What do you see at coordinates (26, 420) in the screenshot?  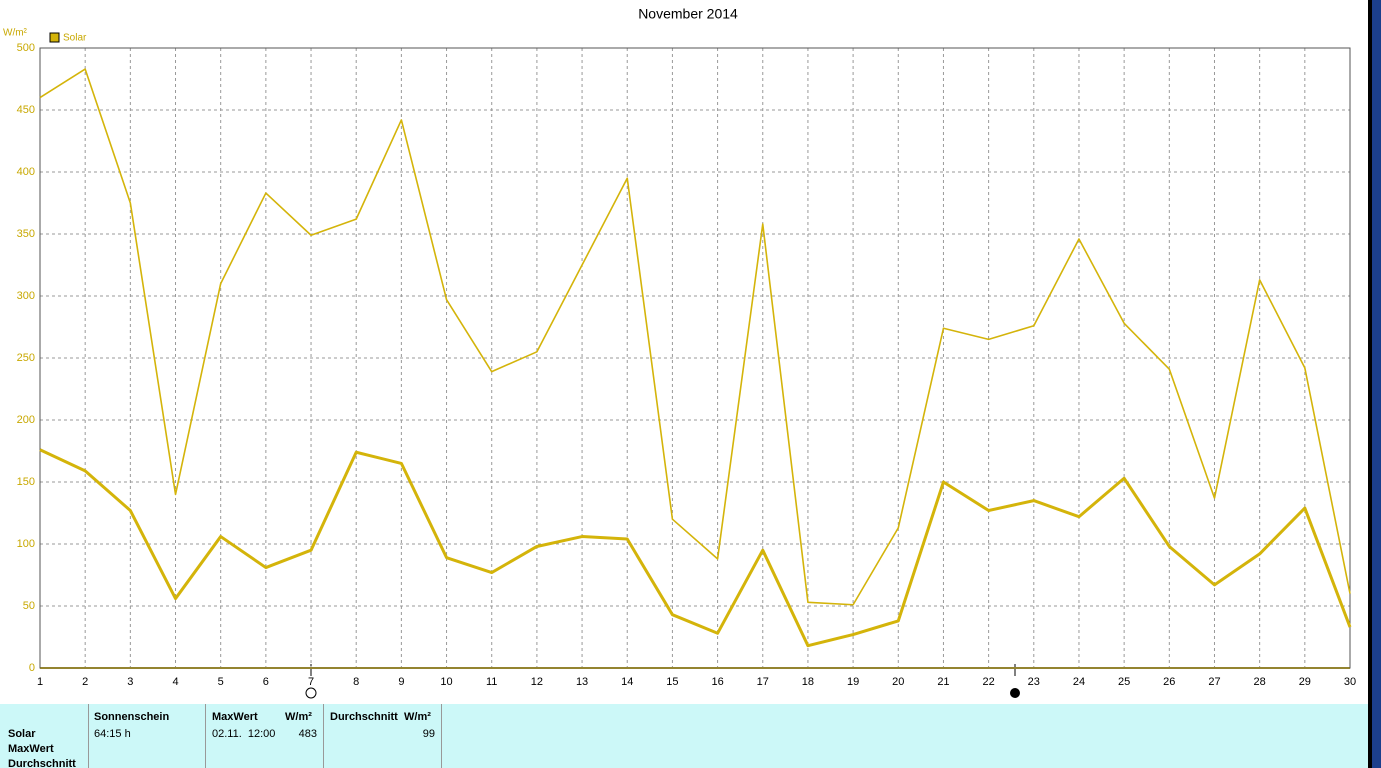 I see `y-tick-label: 200` at bounding box center [26, 420].